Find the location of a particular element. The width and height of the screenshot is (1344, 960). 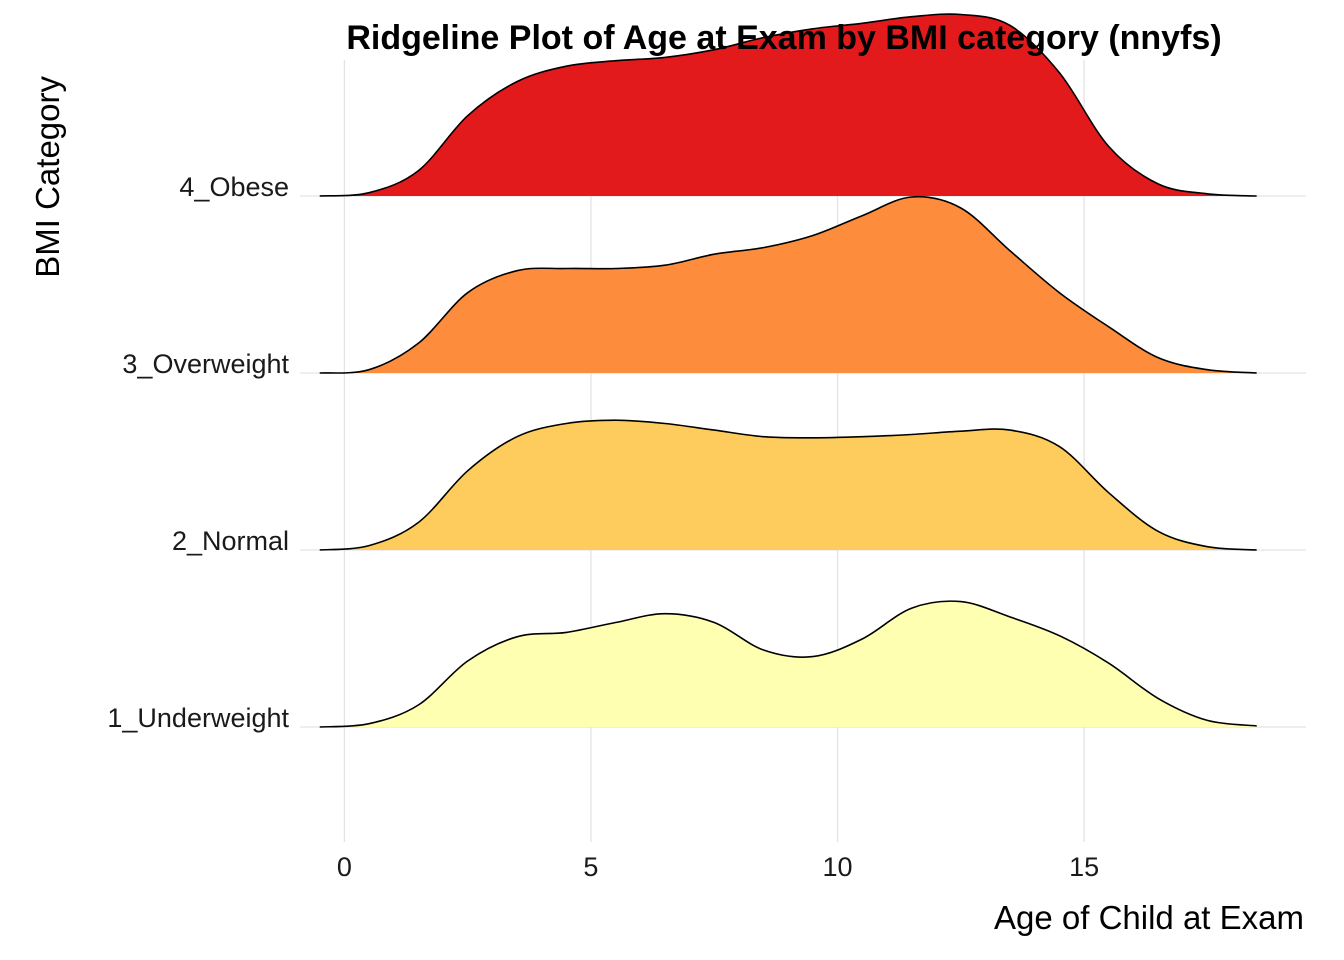

ridge-area-4-obese is located at coordinates (788, 105).